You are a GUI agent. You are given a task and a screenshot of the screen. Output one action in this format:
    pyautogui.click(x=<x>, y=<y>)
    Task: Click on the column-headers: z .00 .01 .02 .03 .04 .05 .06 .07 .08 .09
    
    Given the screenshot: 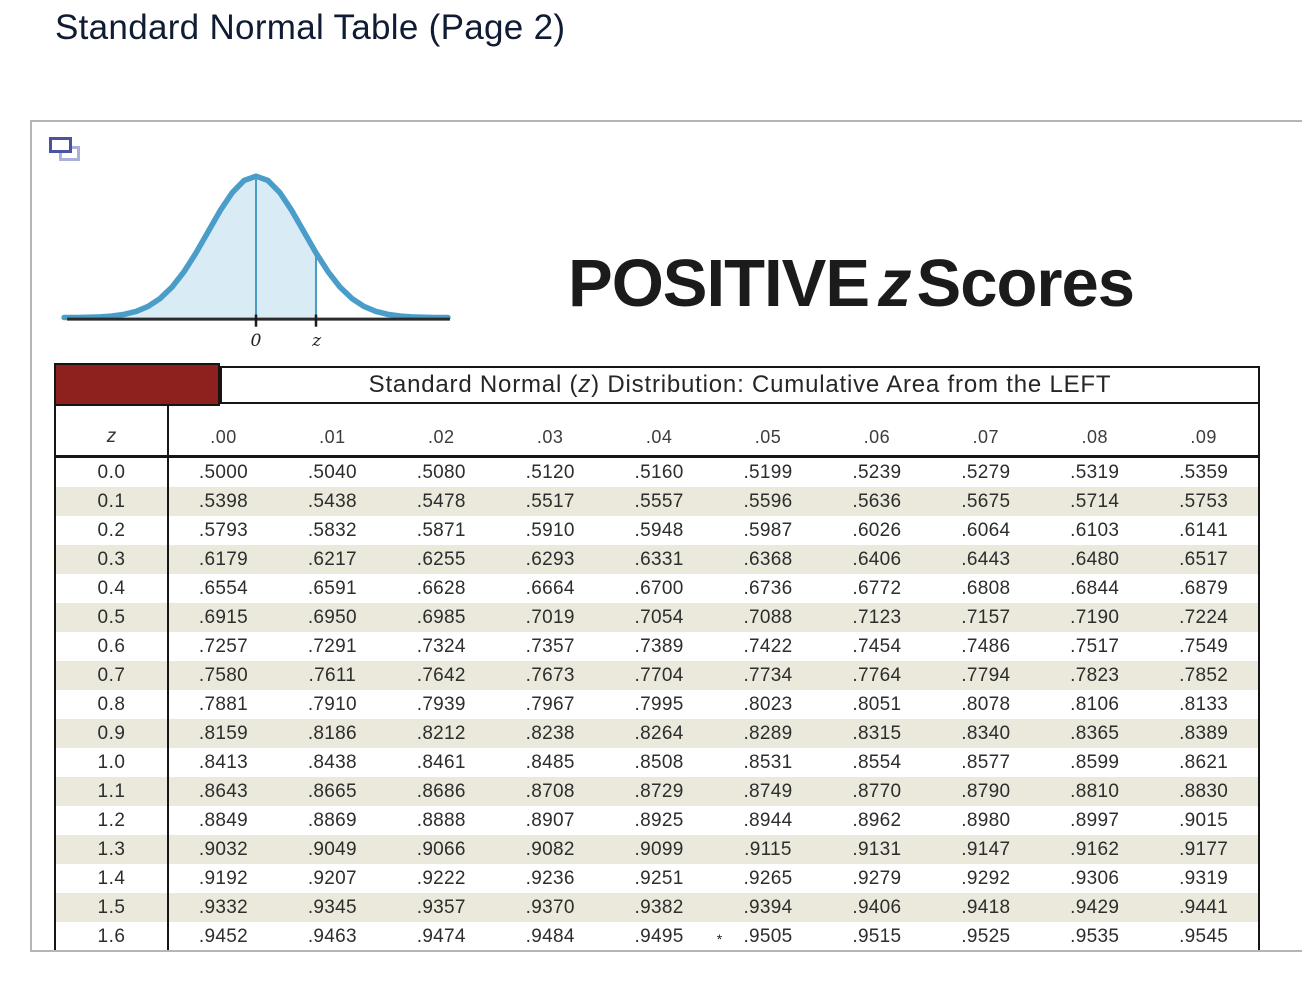 What is the action you would take?
    pyautogui.click(x=657, y=431)
    